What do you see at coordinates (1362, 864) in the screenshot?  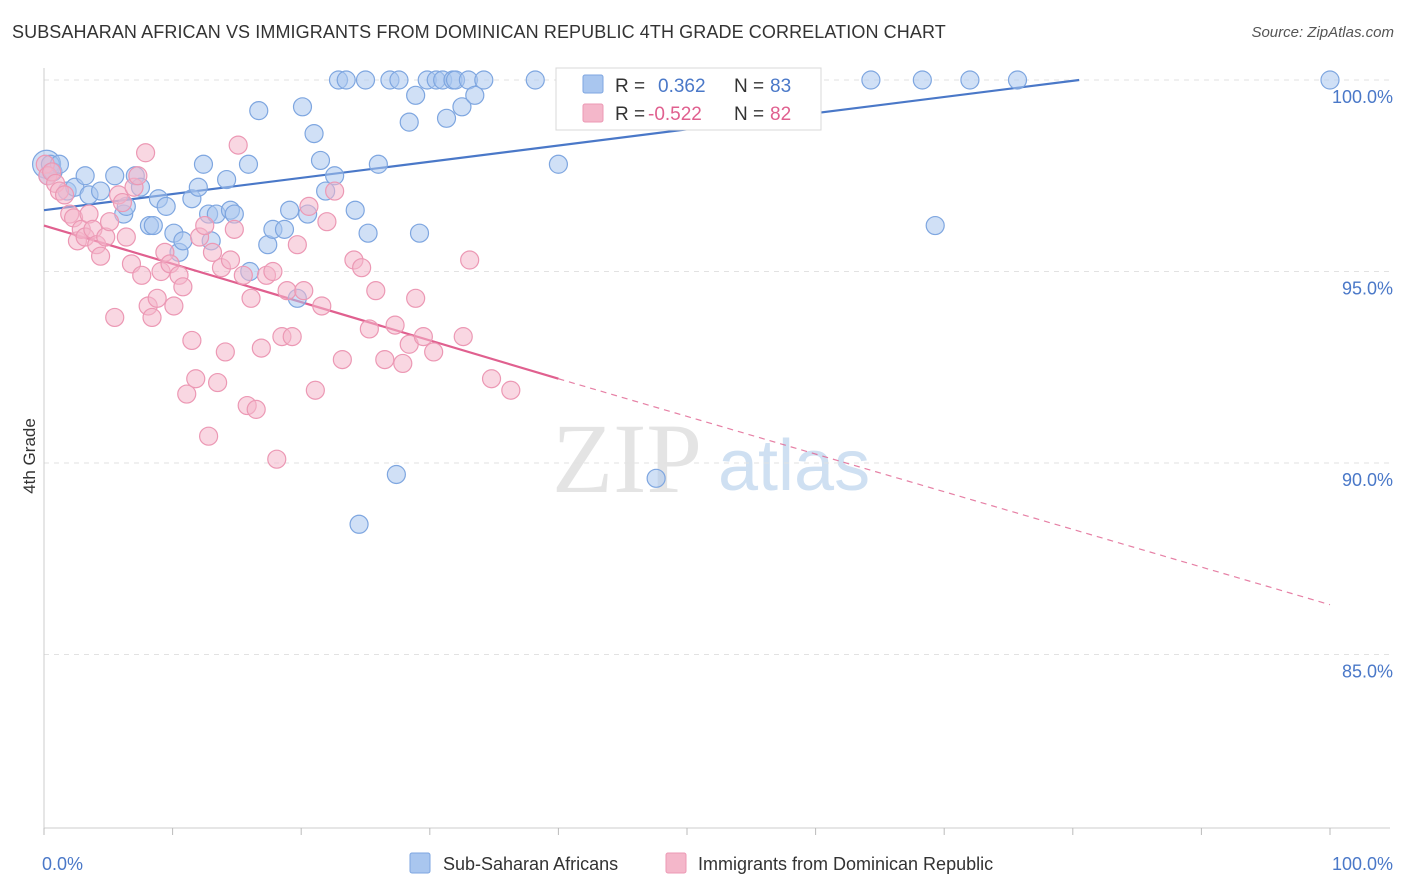 I see `x-tick-label-1: 100.0%` at bounding box center [1362, 864].